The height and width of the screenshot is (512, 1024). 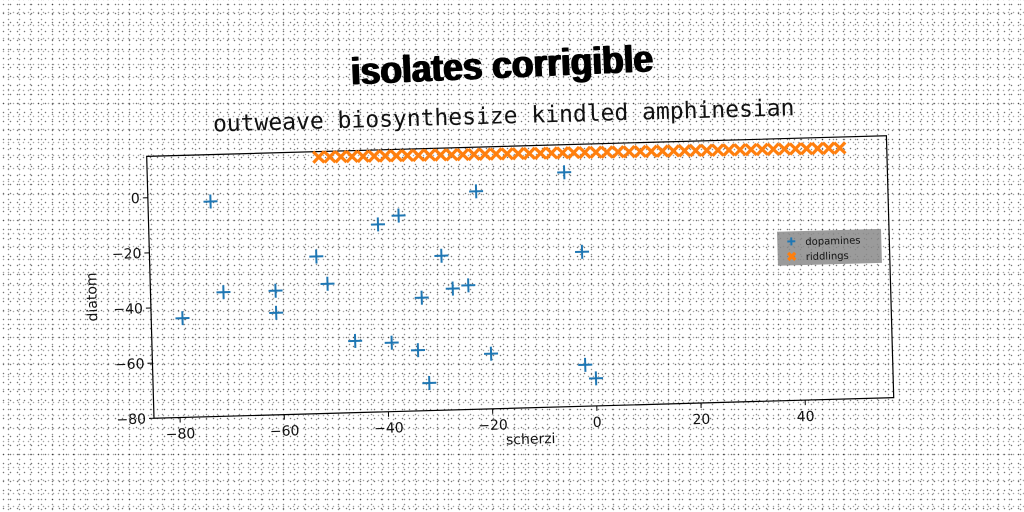 I want to click on x-tick-label: 20, so click(x=701, y=420).